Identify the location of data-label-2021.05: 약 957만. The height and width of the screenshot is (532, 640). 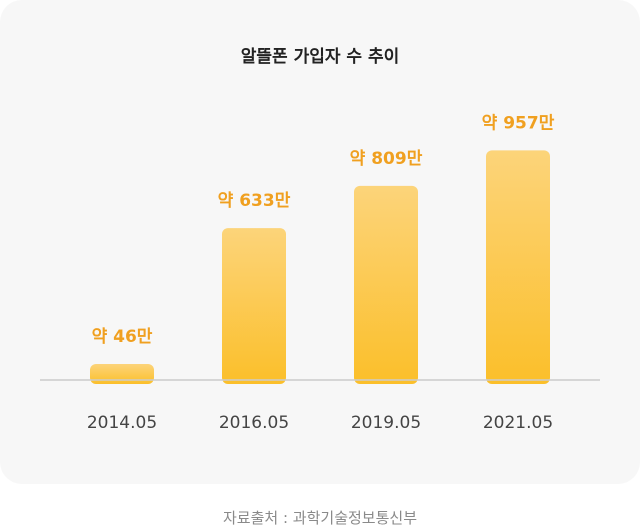
(518, 122).